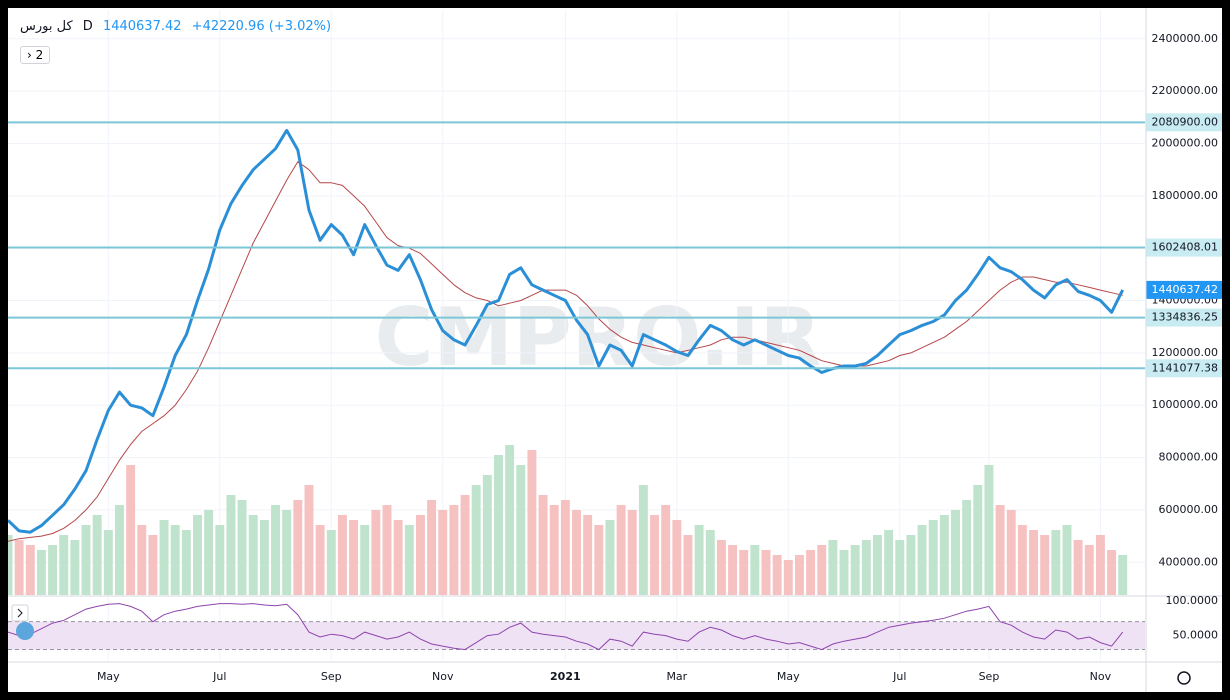 This screenshot has height=700, width=1230. I want to click on pane-count: 2, so click(39, 55).